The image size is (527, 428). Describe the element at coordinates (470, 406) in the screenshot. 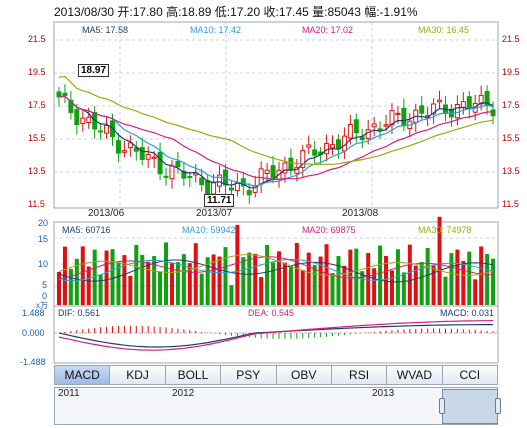

I see `navigator-selection` at that location.